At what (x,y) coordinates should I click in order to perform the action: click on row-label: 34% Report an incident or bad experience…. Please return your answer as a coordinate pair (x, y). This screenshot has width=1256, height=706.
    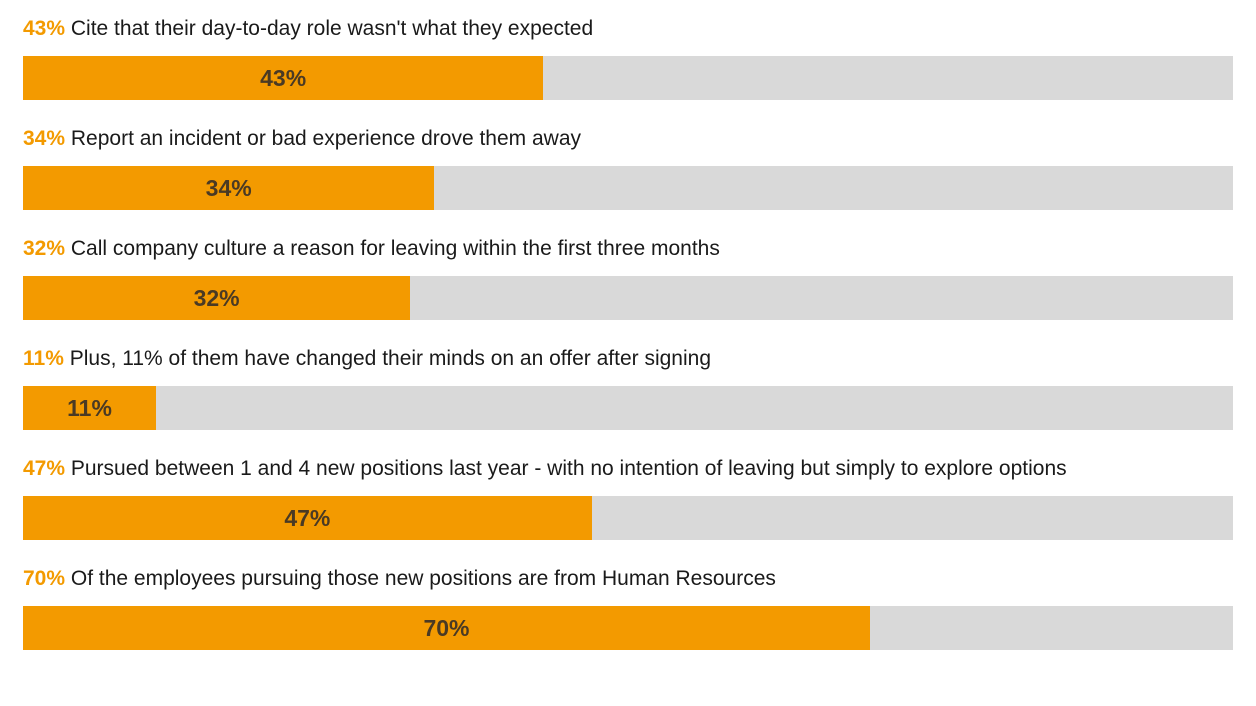
    Looking at the image, I should click on (302, 139).